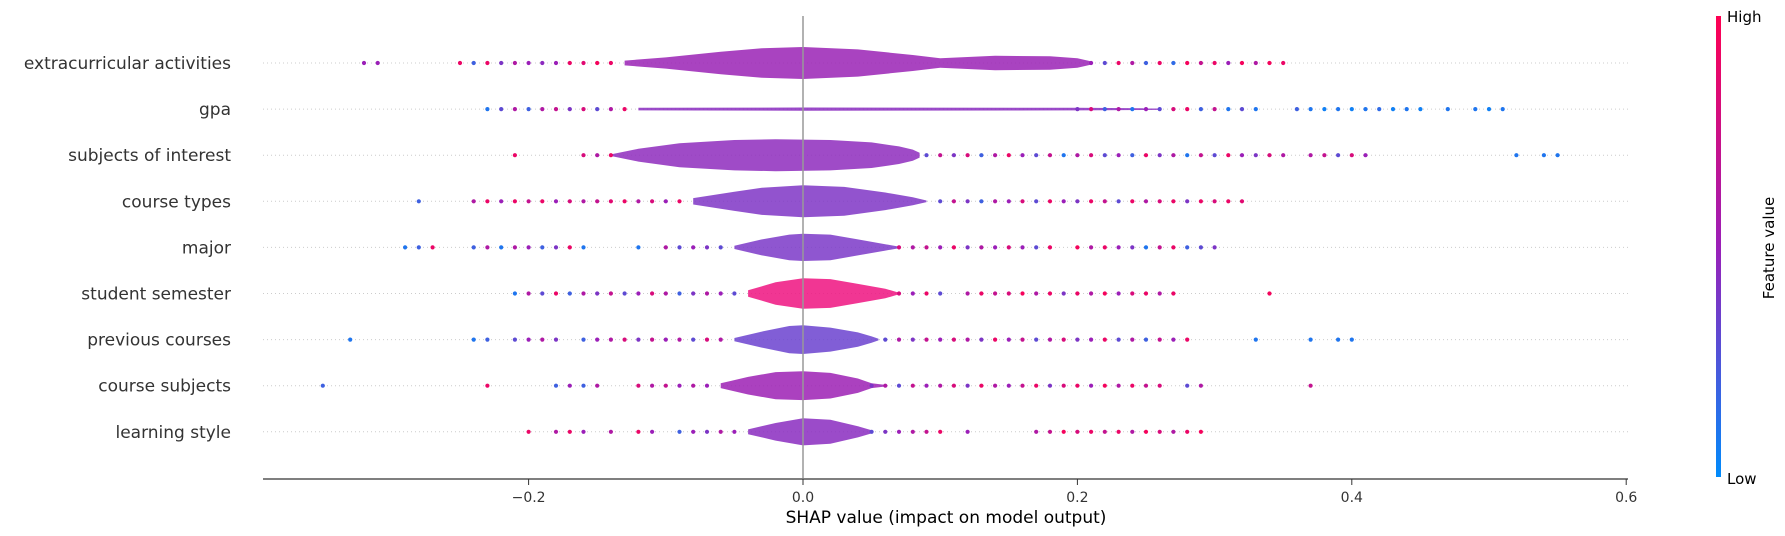 This screenshot has height=536, width=1785. What do you see at coordinates (1747, 248) in the screenshot?
I see `colorbar: High Low Feature value` at bounding box center [1747, 248].